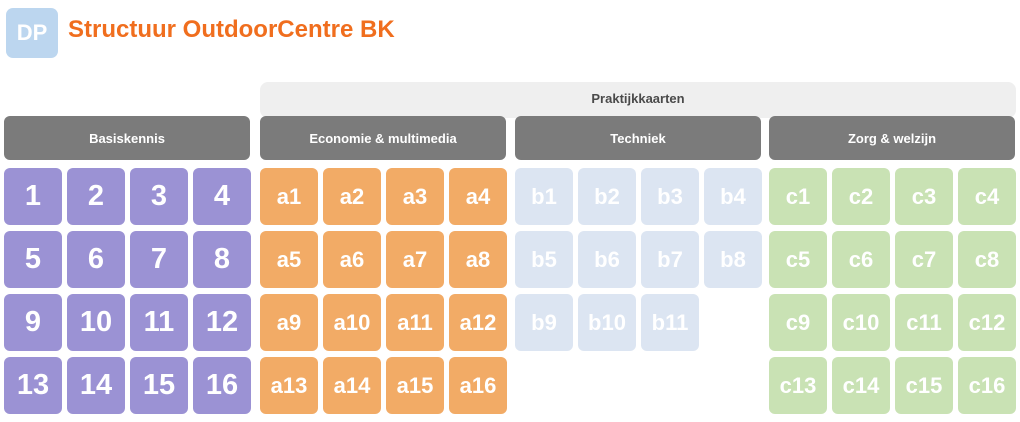 This screenshot has height=422, width=1020. Describe the element at coordinates (32, 33) in the screenshot. I see `logo: DP` at that location.